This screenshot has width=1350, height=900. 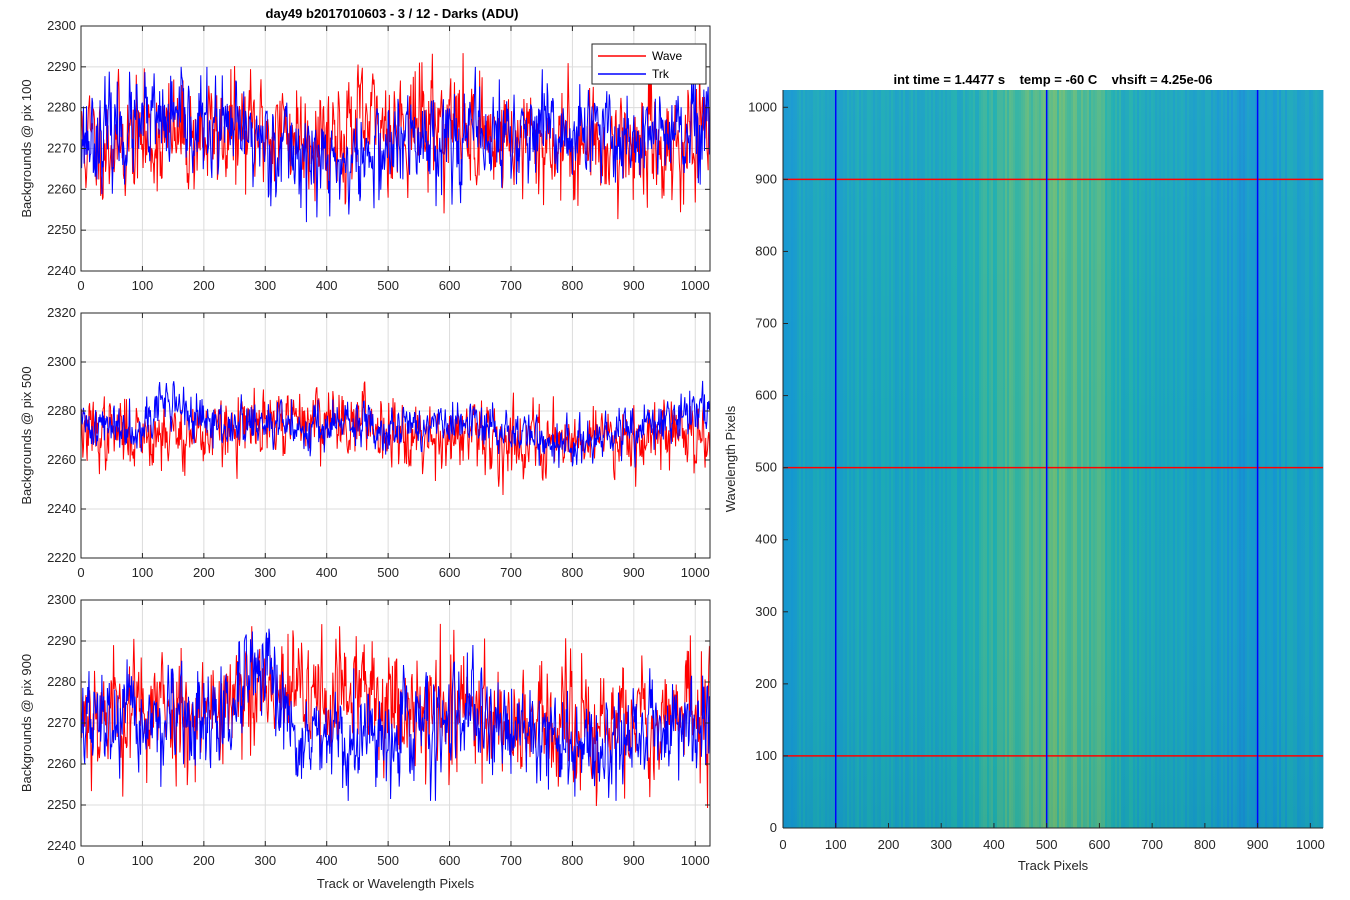 I want to click on axes-box, so click(x=395, y=435).